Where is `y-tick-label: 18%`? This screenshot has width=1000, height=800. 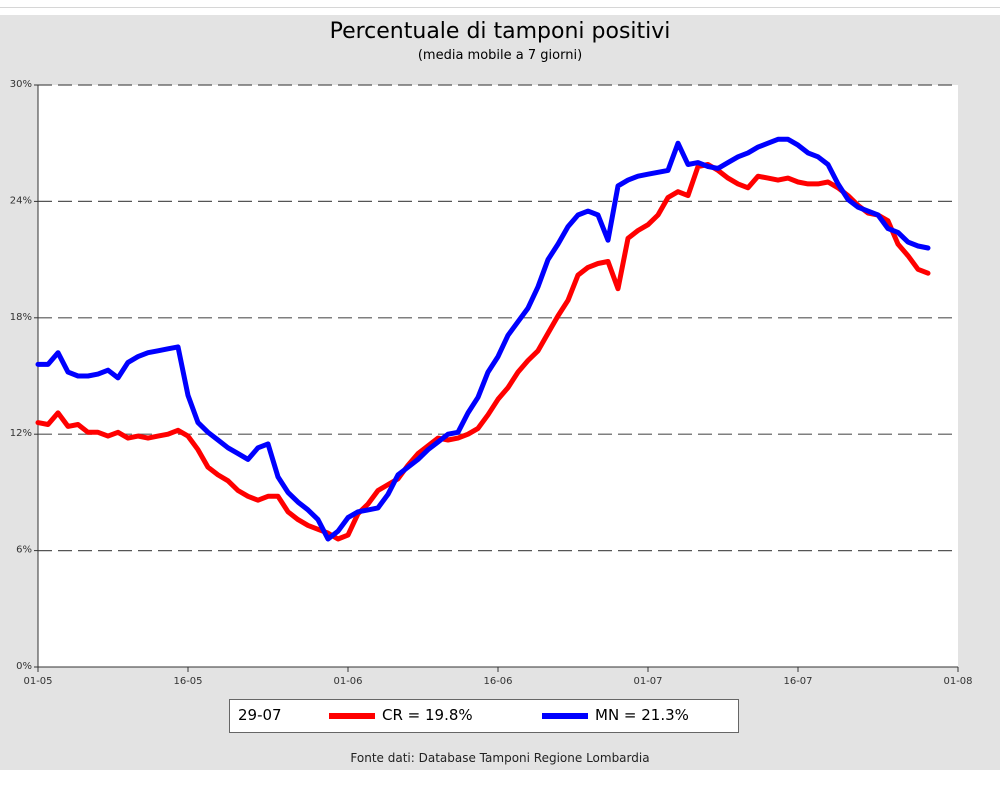
y-tick-label: 18% is located at coordinates (21, 317).